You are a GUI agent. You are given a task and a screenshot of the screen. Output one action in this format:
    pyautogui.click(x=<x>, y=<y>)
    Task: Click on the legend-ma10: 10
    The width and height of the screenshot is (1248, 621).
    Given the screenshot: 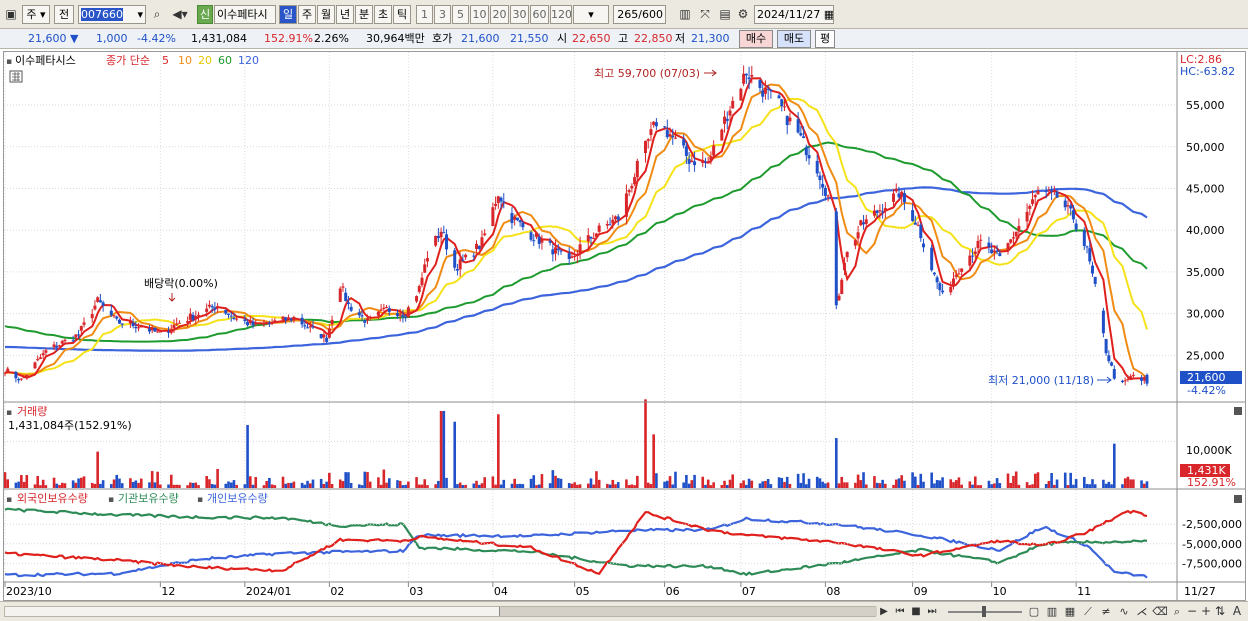 What is the action you would take?
    pyautogui.click(x=185, y=60)
    